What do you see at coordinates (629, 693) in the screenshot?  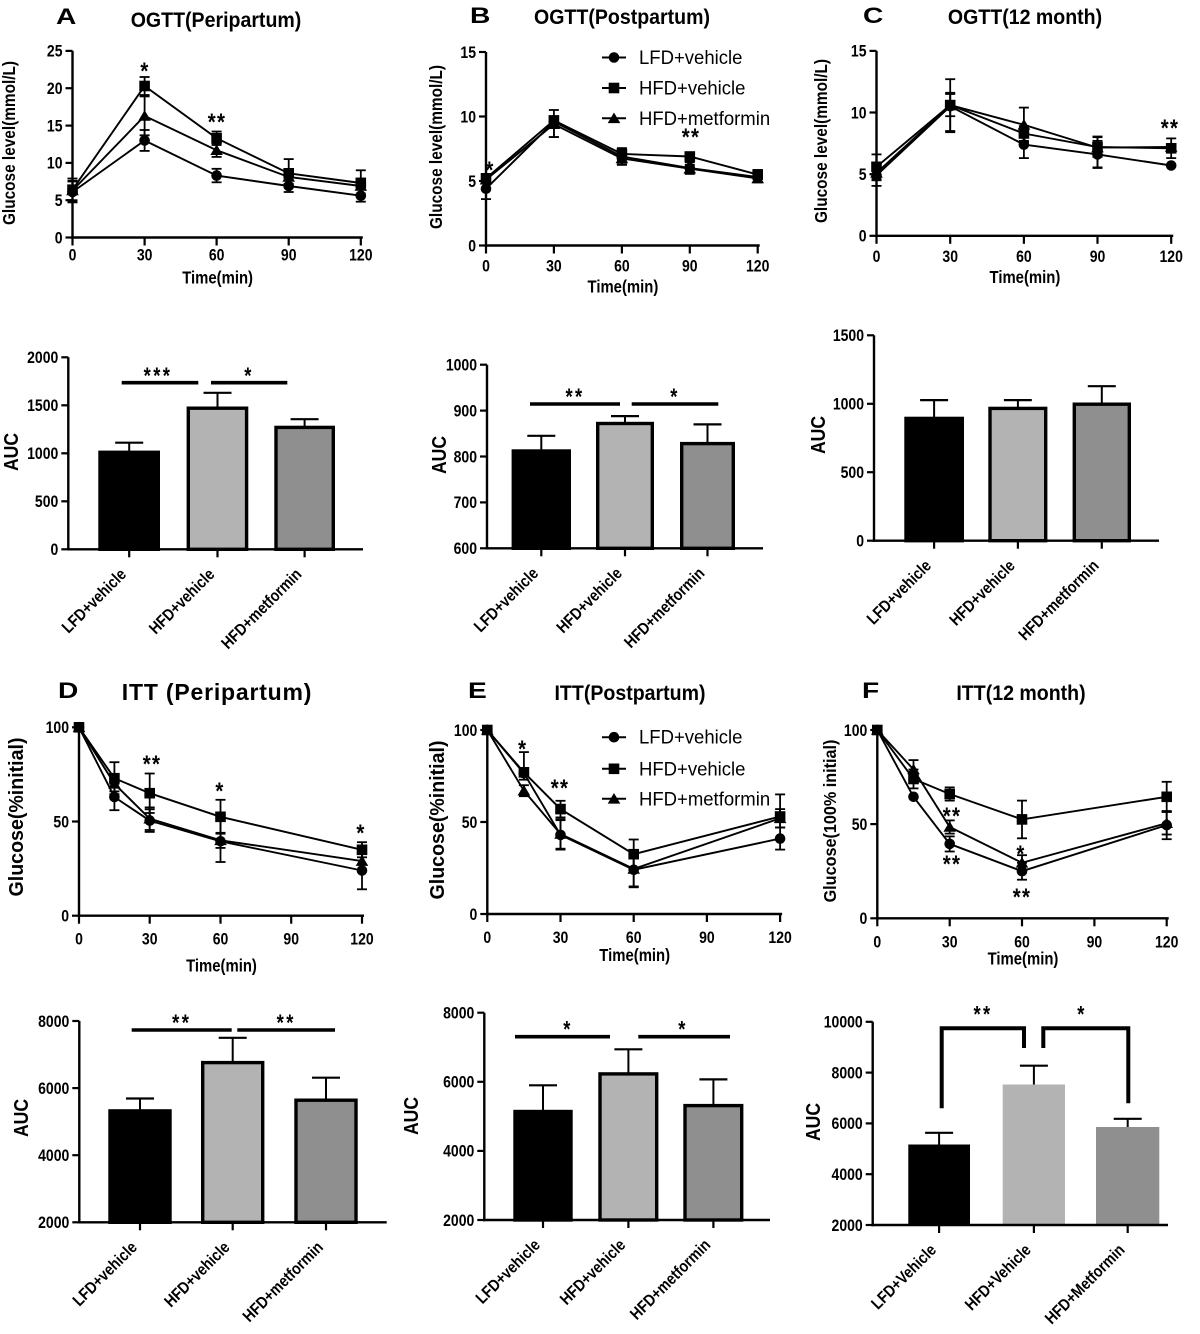 I see `svg-text: ITT(Postpartum)` at bounding box center [629, 693].